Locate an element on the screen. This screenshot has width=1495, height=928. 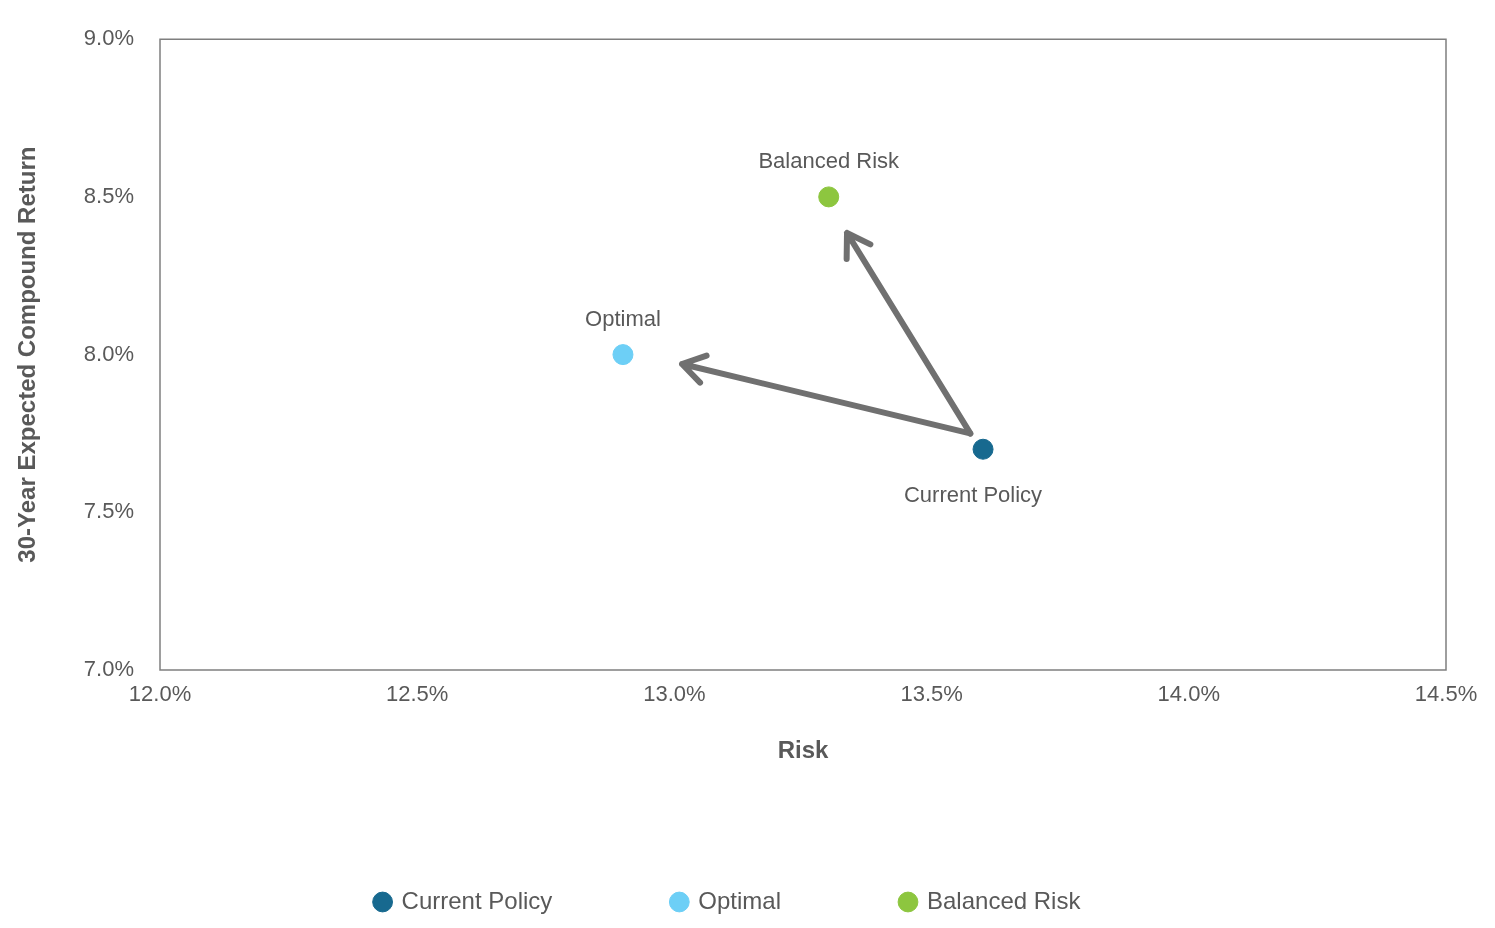
x-tick-label: 13.5% is located at coordinates (931, 694).